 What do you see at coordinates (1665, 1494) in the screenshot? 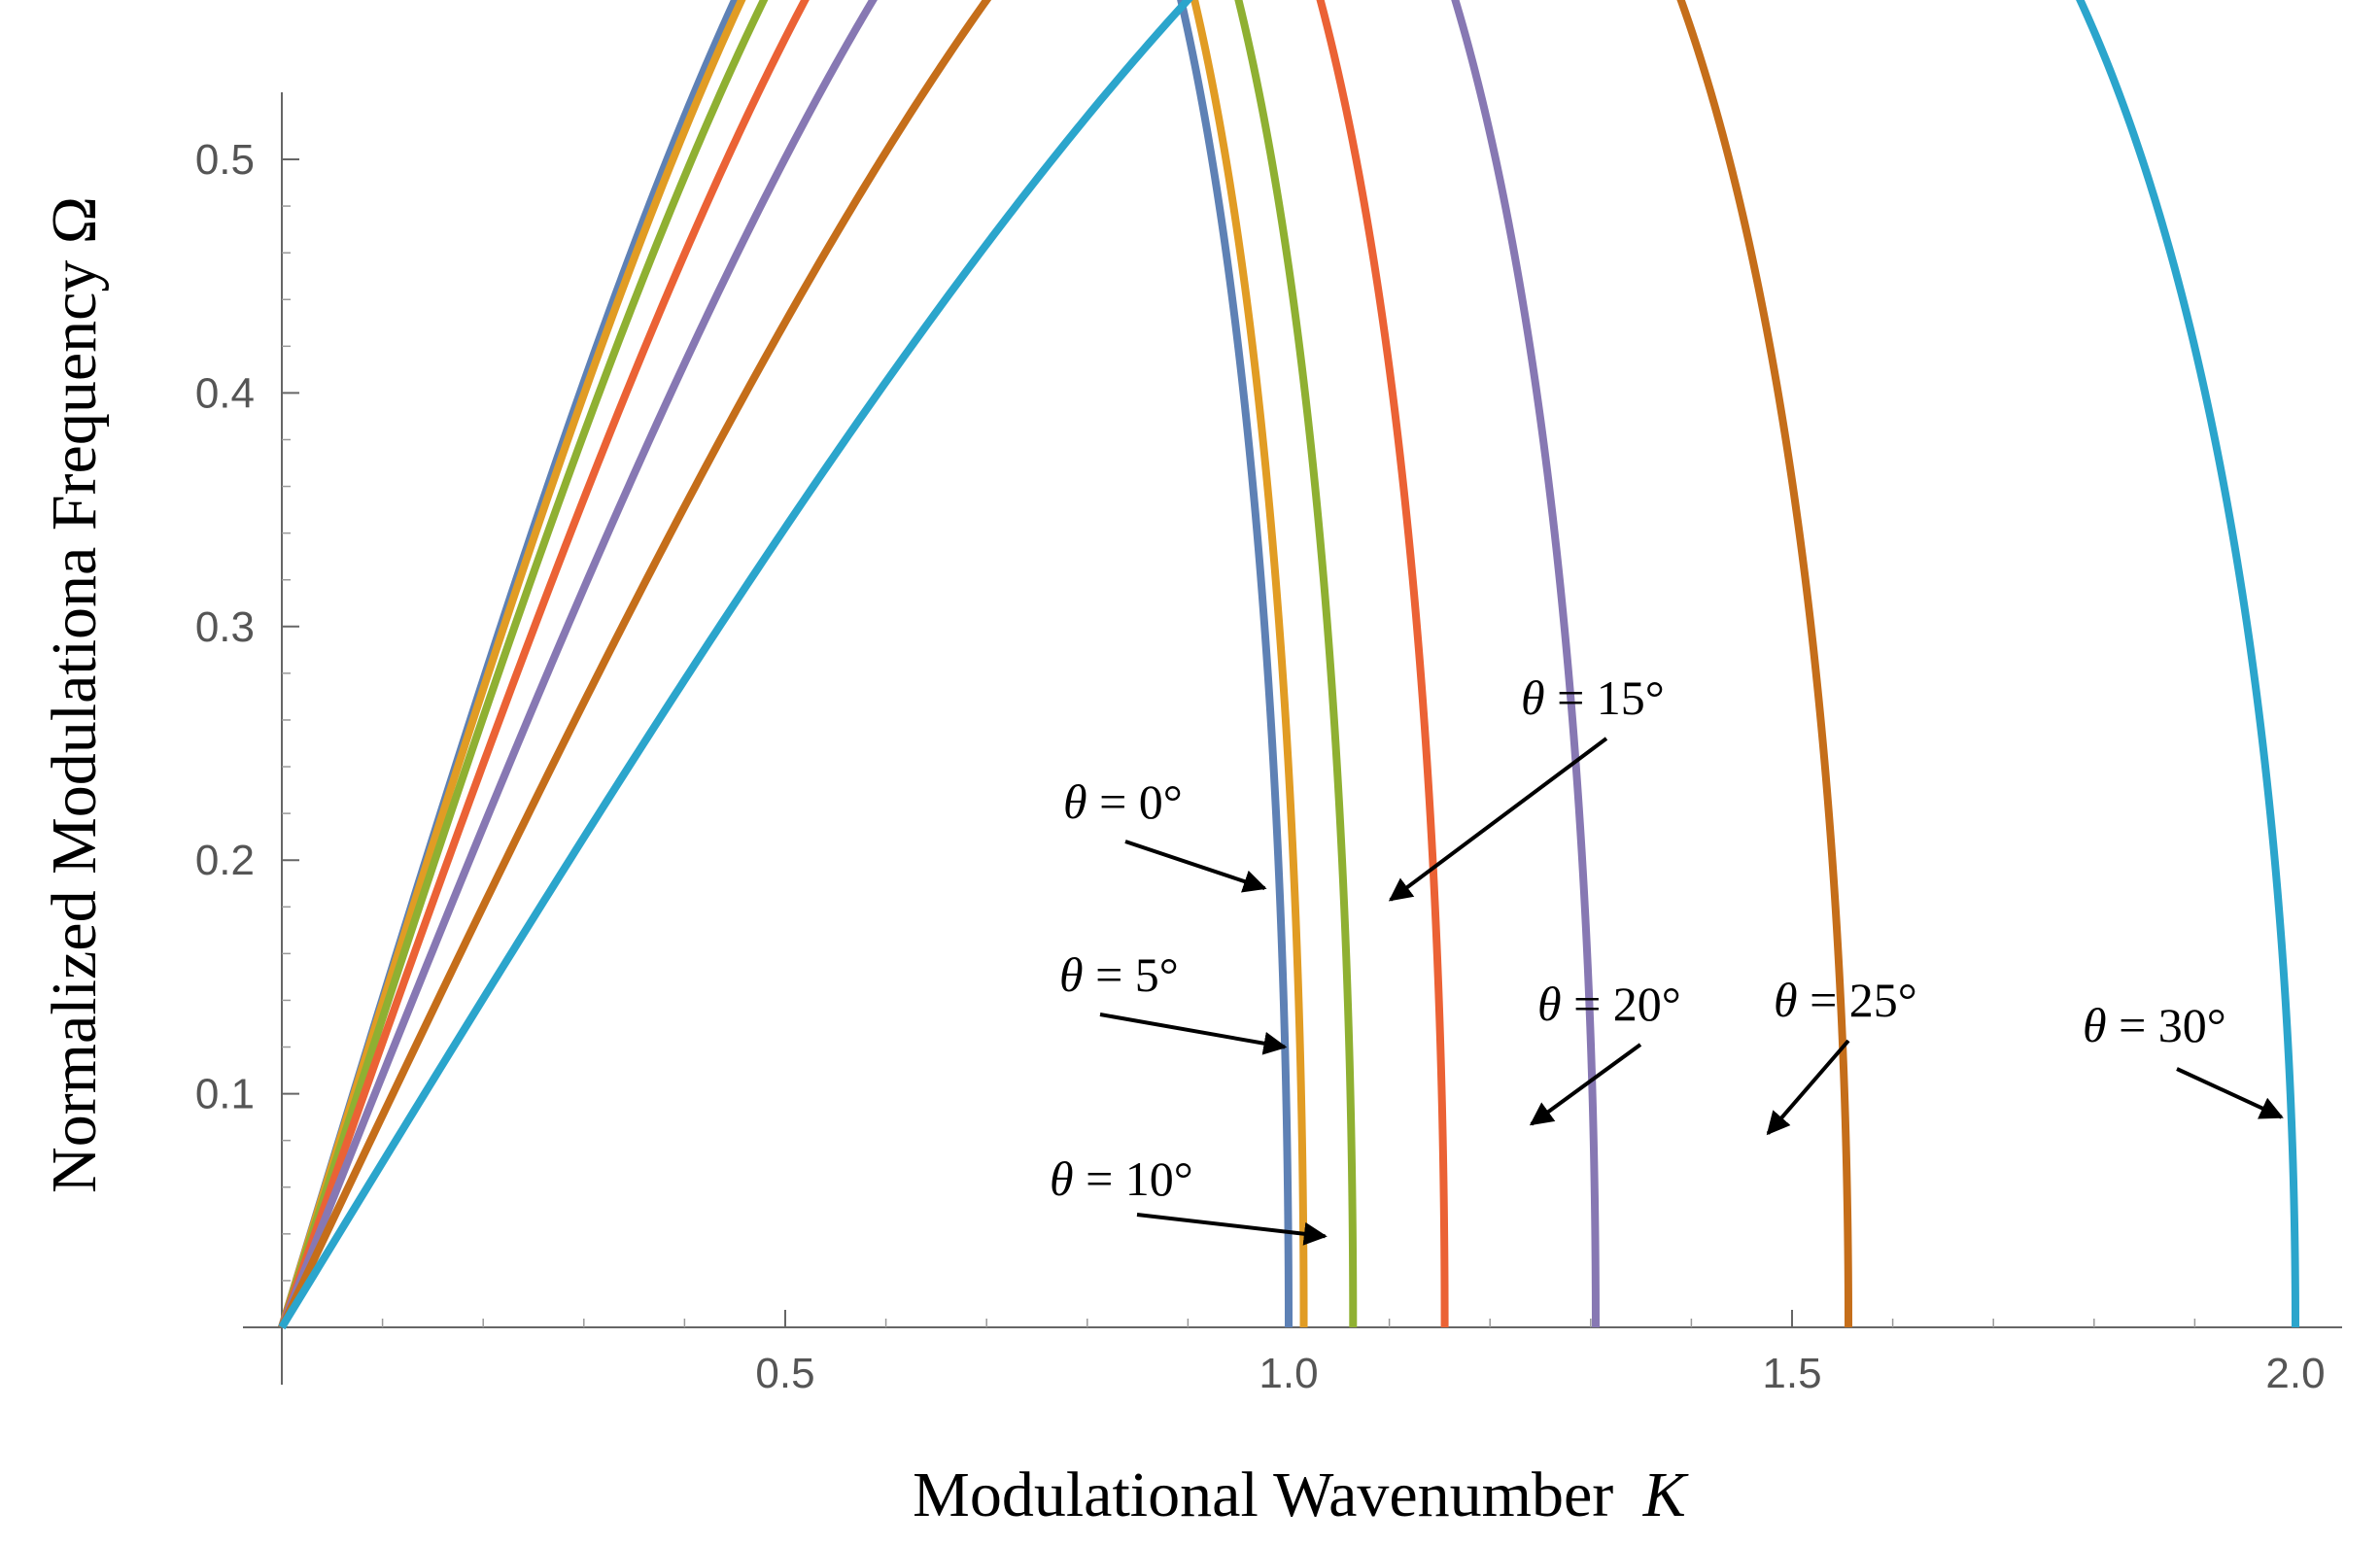
I see `x-axis-title-variable: K` at bounding box center [1665, 1494].